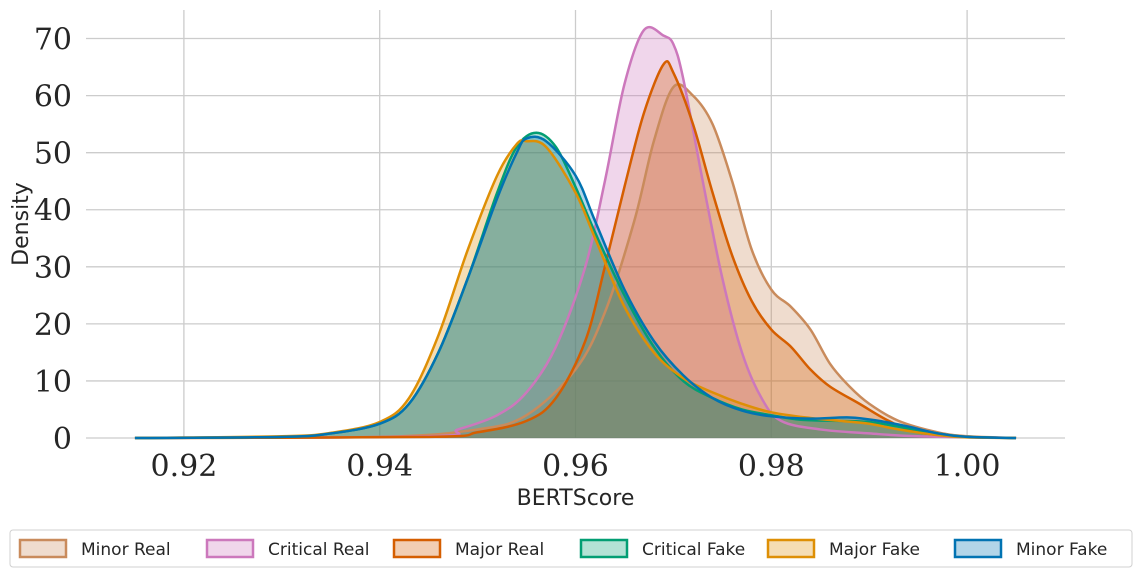 This screenshot has width=1142, height=577. Describe the element at coordinates (499, 550) in the screenshot. I see `legend-label: Major Real` at that location.